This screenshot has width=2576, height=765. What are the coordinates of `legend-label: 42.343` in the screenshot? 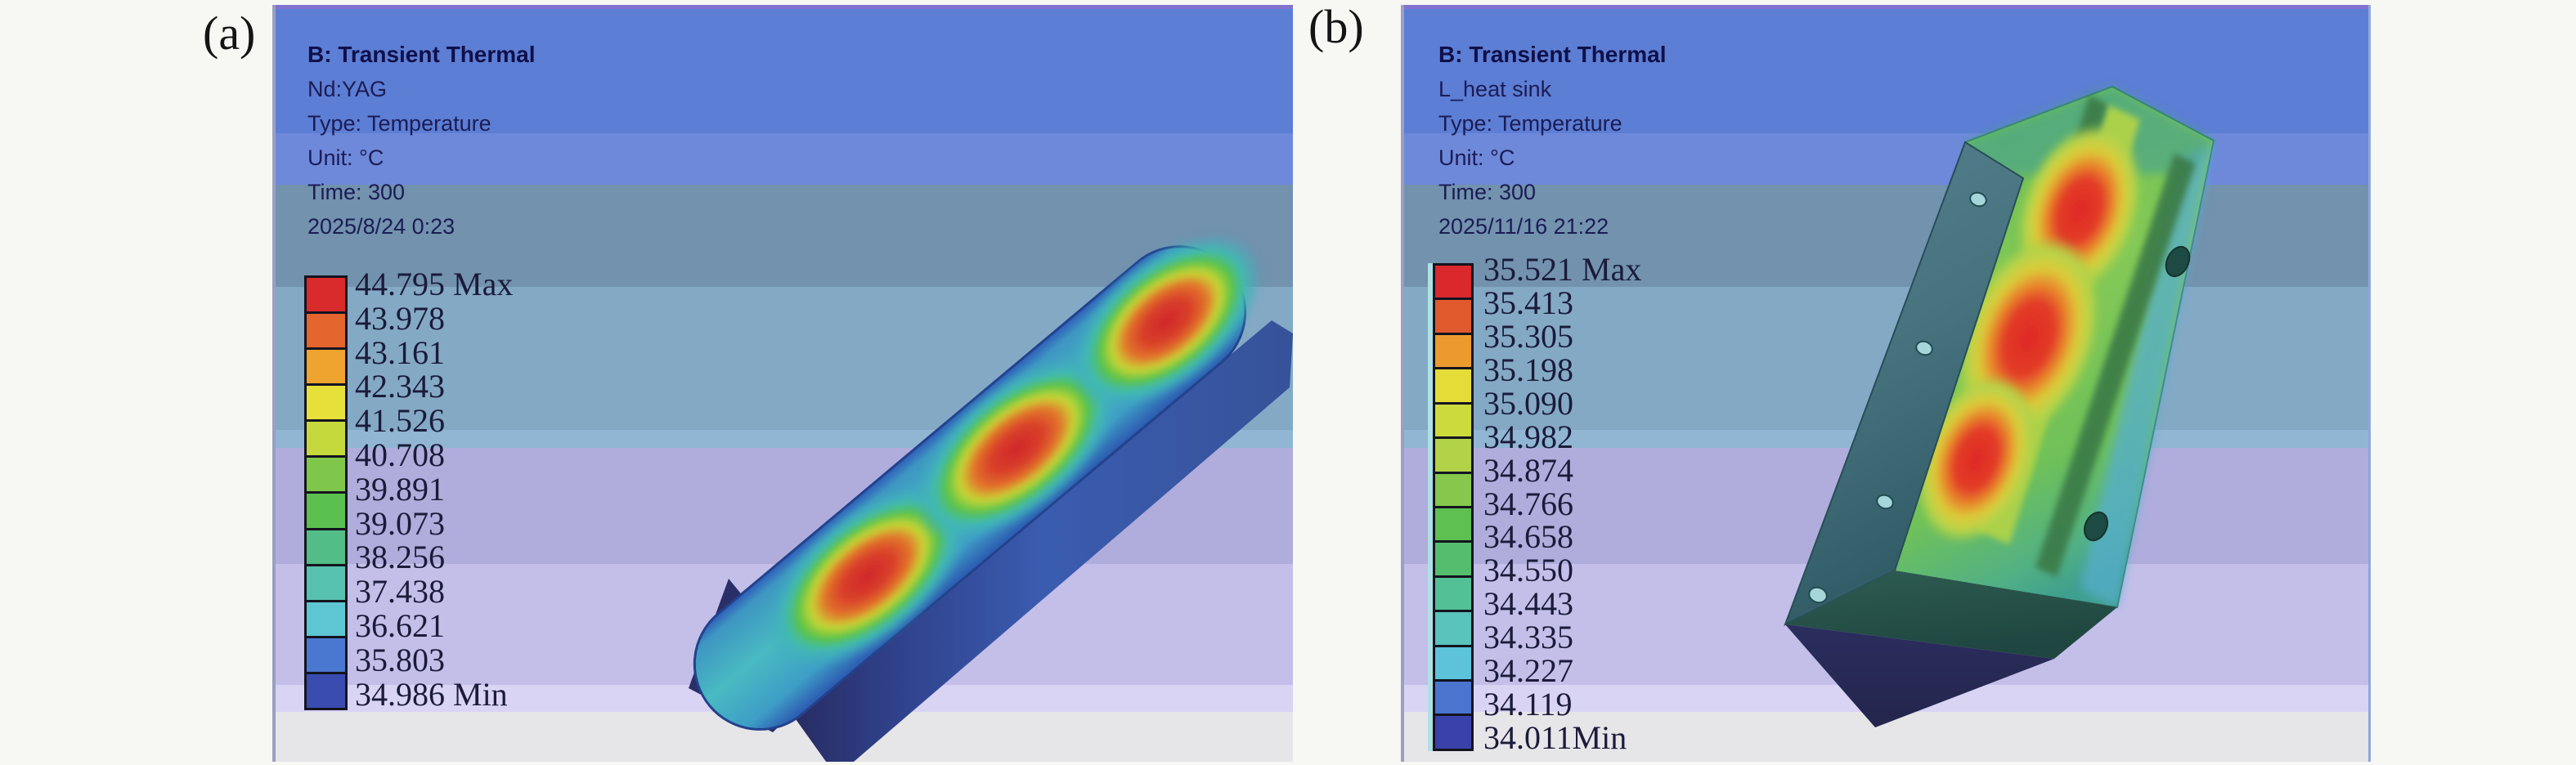 It's located at (400, 386).